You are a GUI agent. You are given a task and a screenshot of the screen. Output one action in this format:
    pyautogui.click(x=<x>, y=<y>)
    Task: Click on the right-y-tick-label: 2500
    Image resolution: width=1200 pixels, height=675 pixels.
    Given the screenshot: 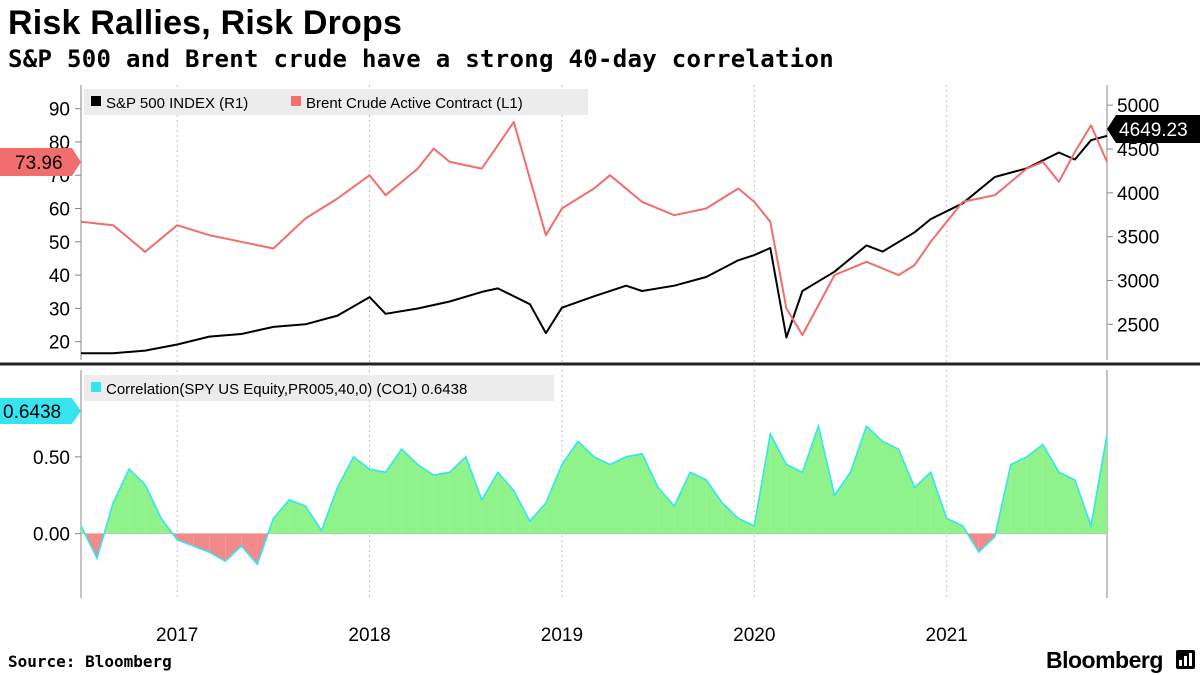 What is the action you would take?
    pyautogui.click(x=1138, y=325)
    